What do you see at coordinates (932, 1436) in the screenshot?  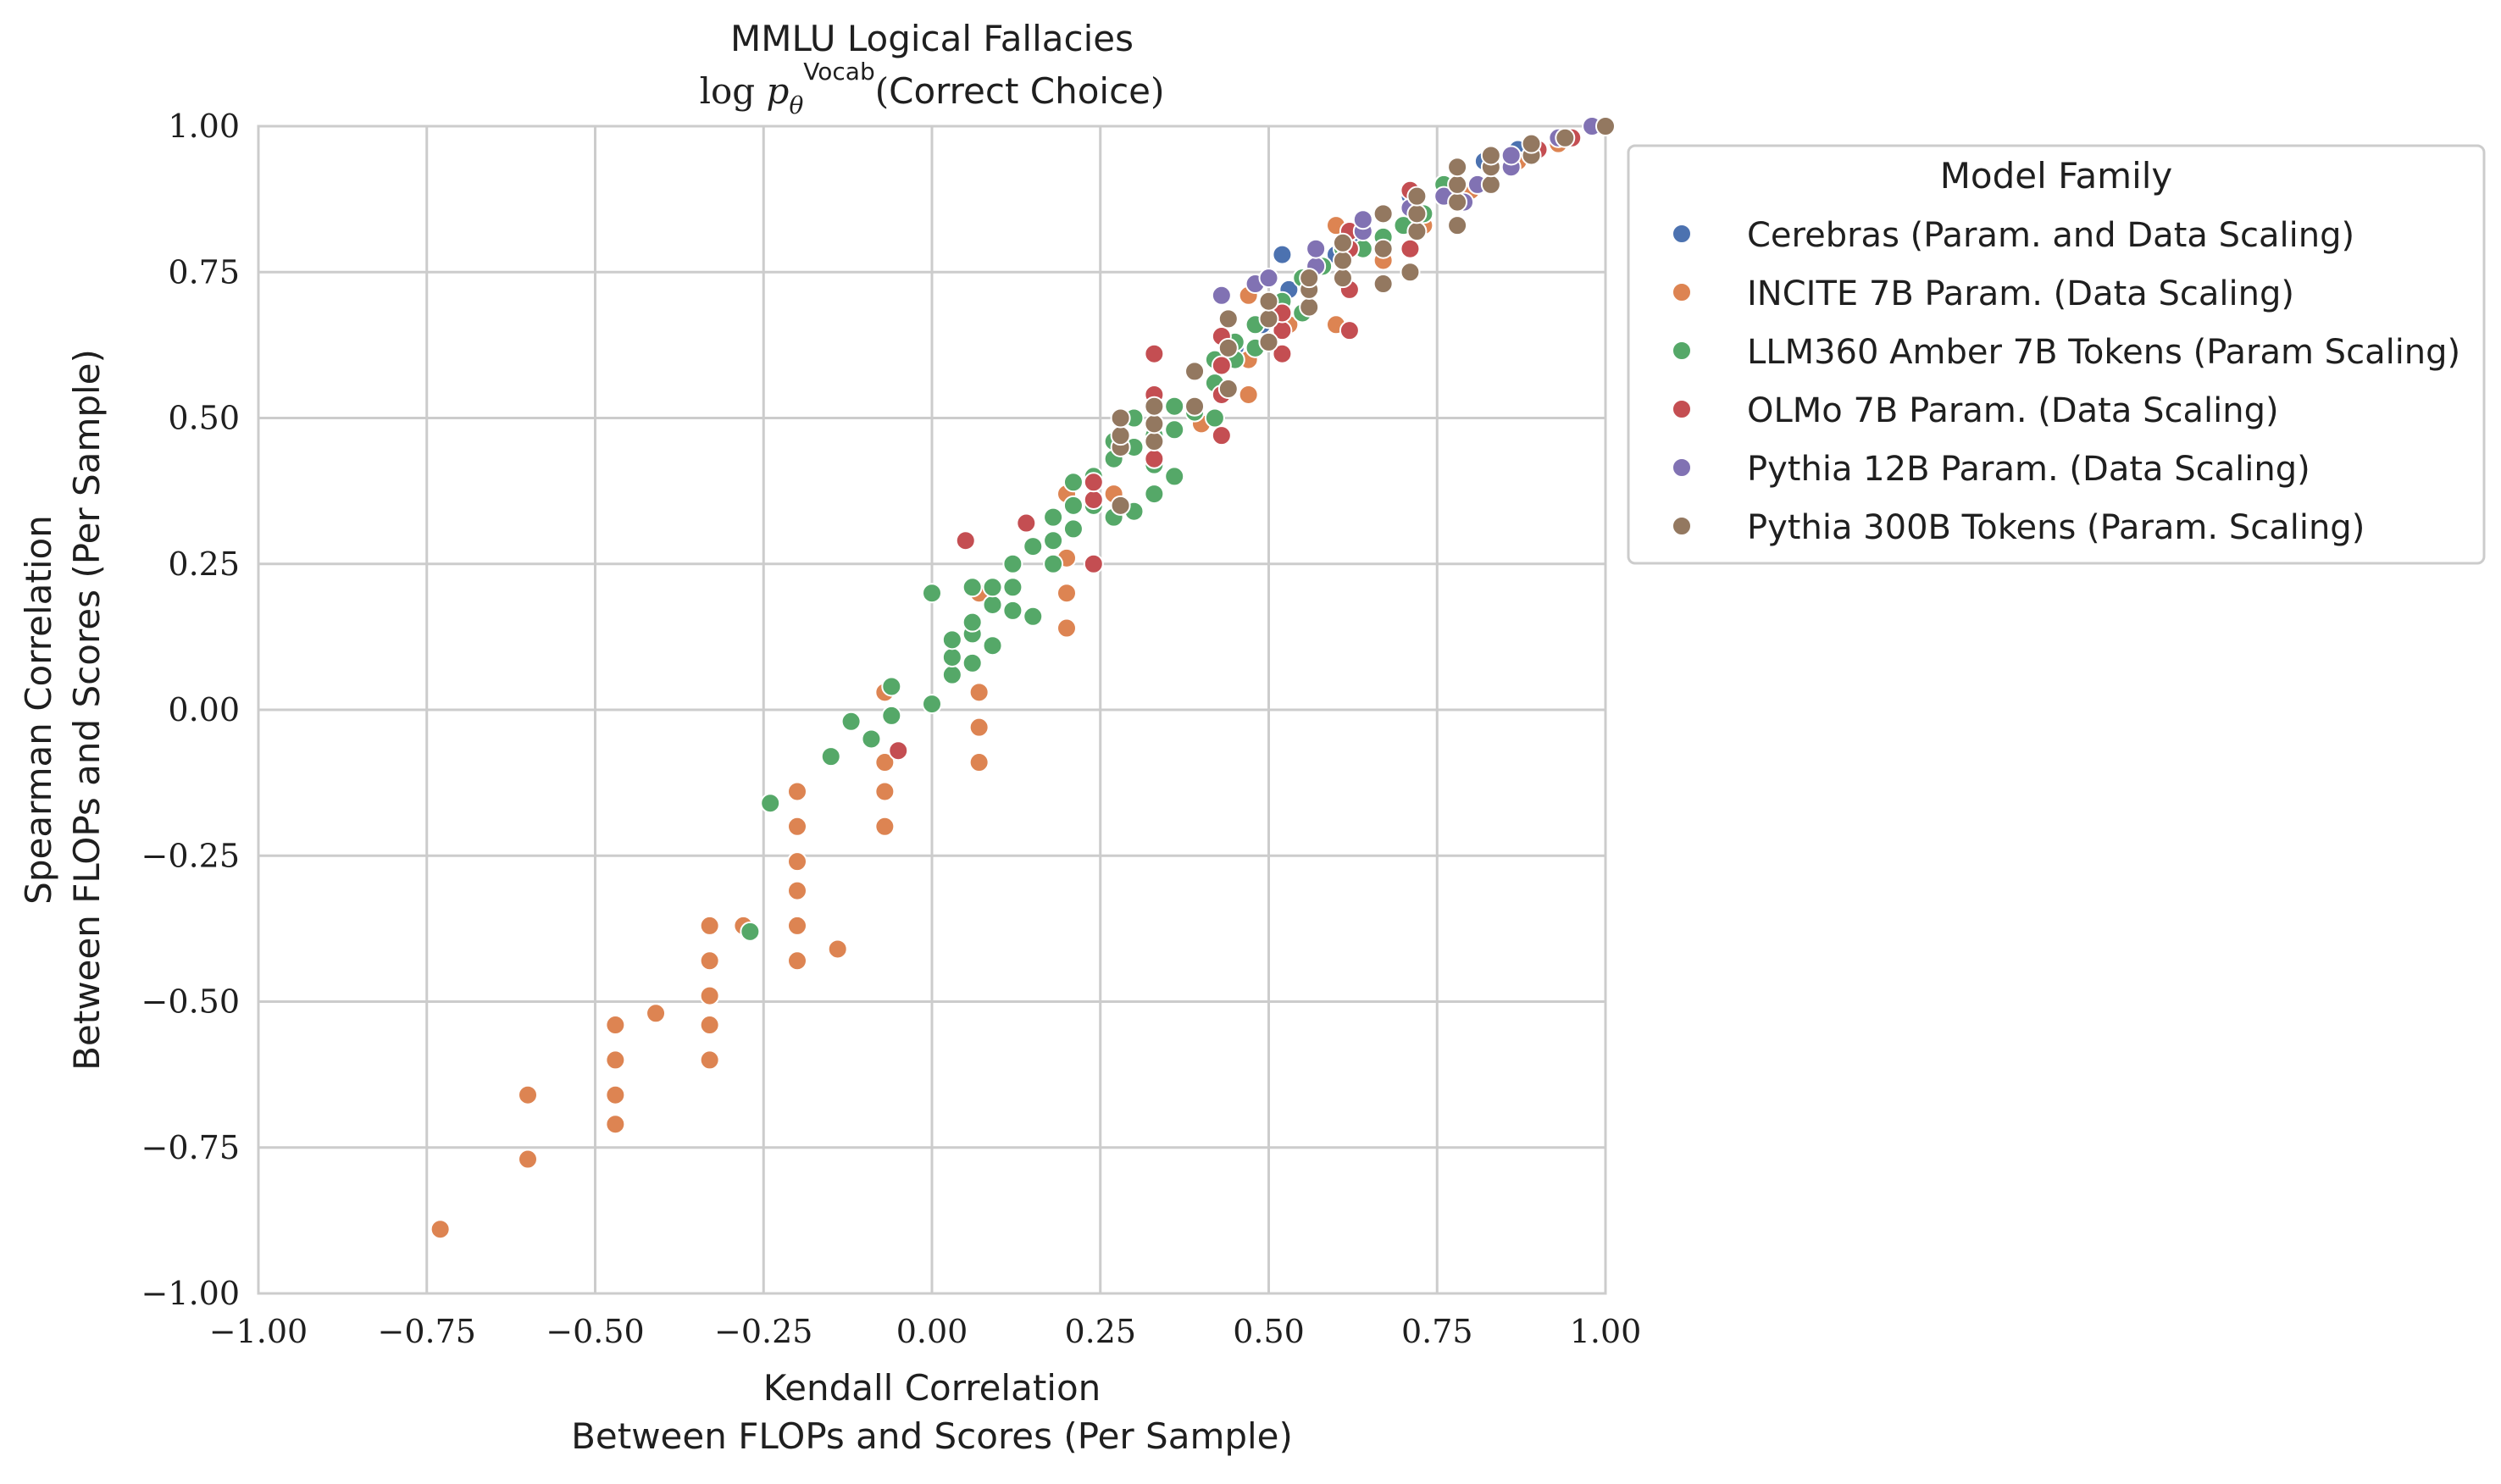 I see `x-axis-label-line2: Between FLOPs and Scores (Per Sample)` at bounding box center [932, 1436].